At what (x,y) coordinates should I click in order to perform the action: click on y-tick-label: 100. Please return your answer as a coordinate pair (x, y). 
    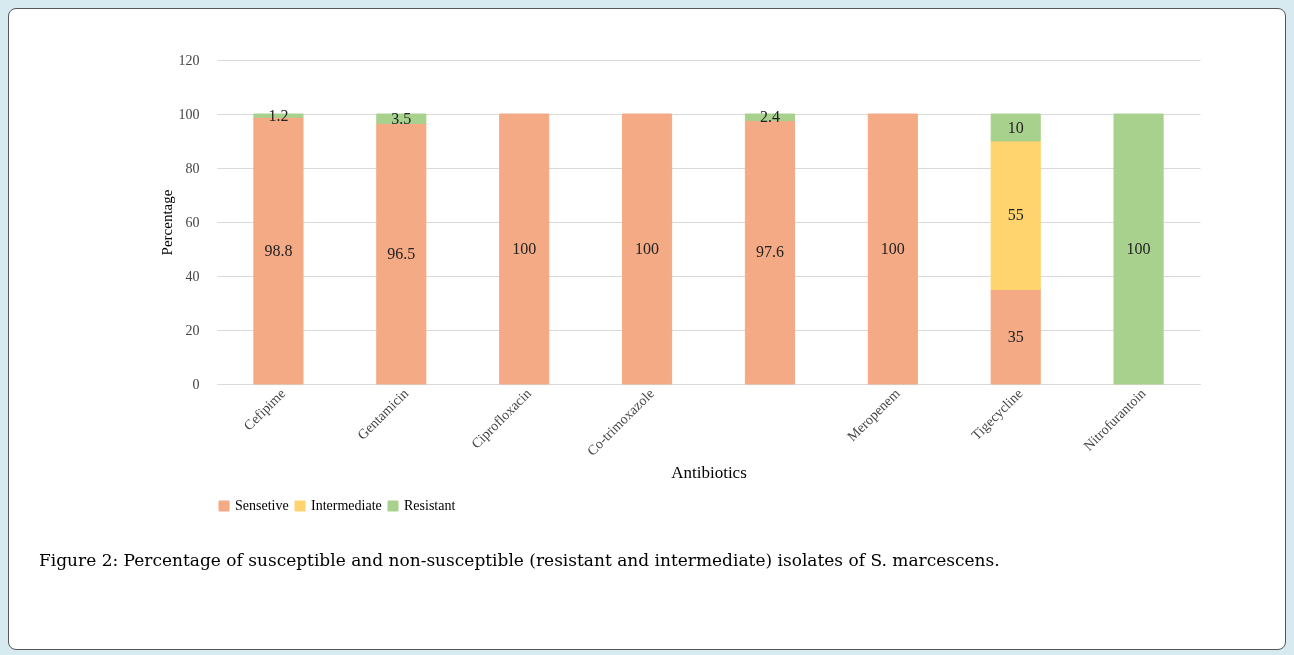
    Looking at the image, I should click on (189, 114).